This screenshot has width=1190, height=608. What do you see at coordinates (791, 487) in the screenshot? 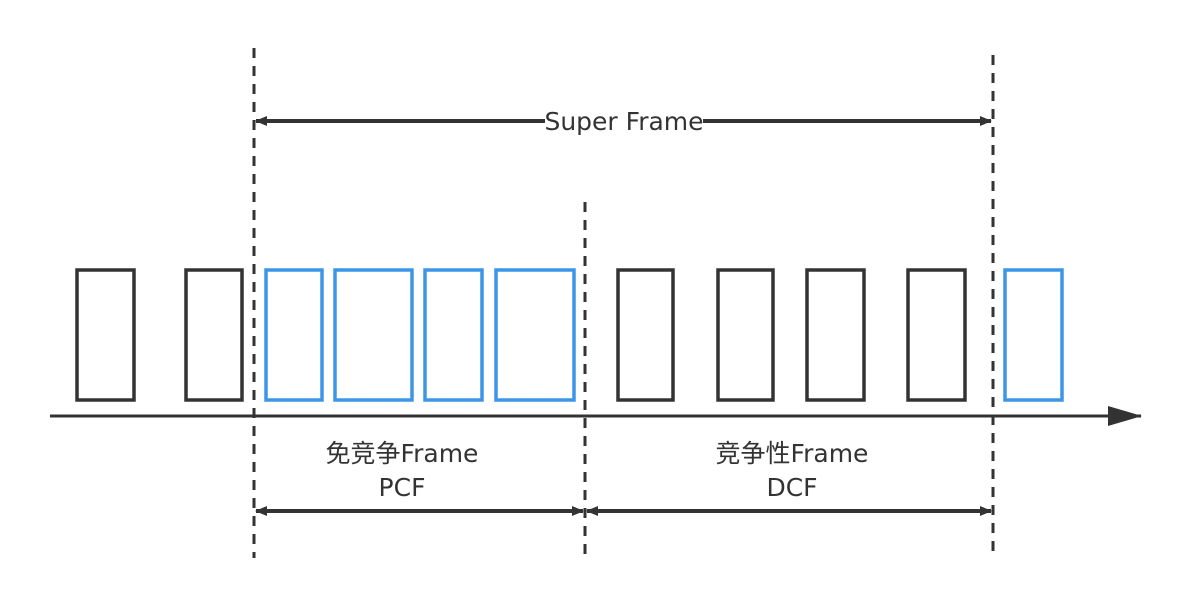
I see `dcf-label-line2: DCF` at bounding box center [791, 487].